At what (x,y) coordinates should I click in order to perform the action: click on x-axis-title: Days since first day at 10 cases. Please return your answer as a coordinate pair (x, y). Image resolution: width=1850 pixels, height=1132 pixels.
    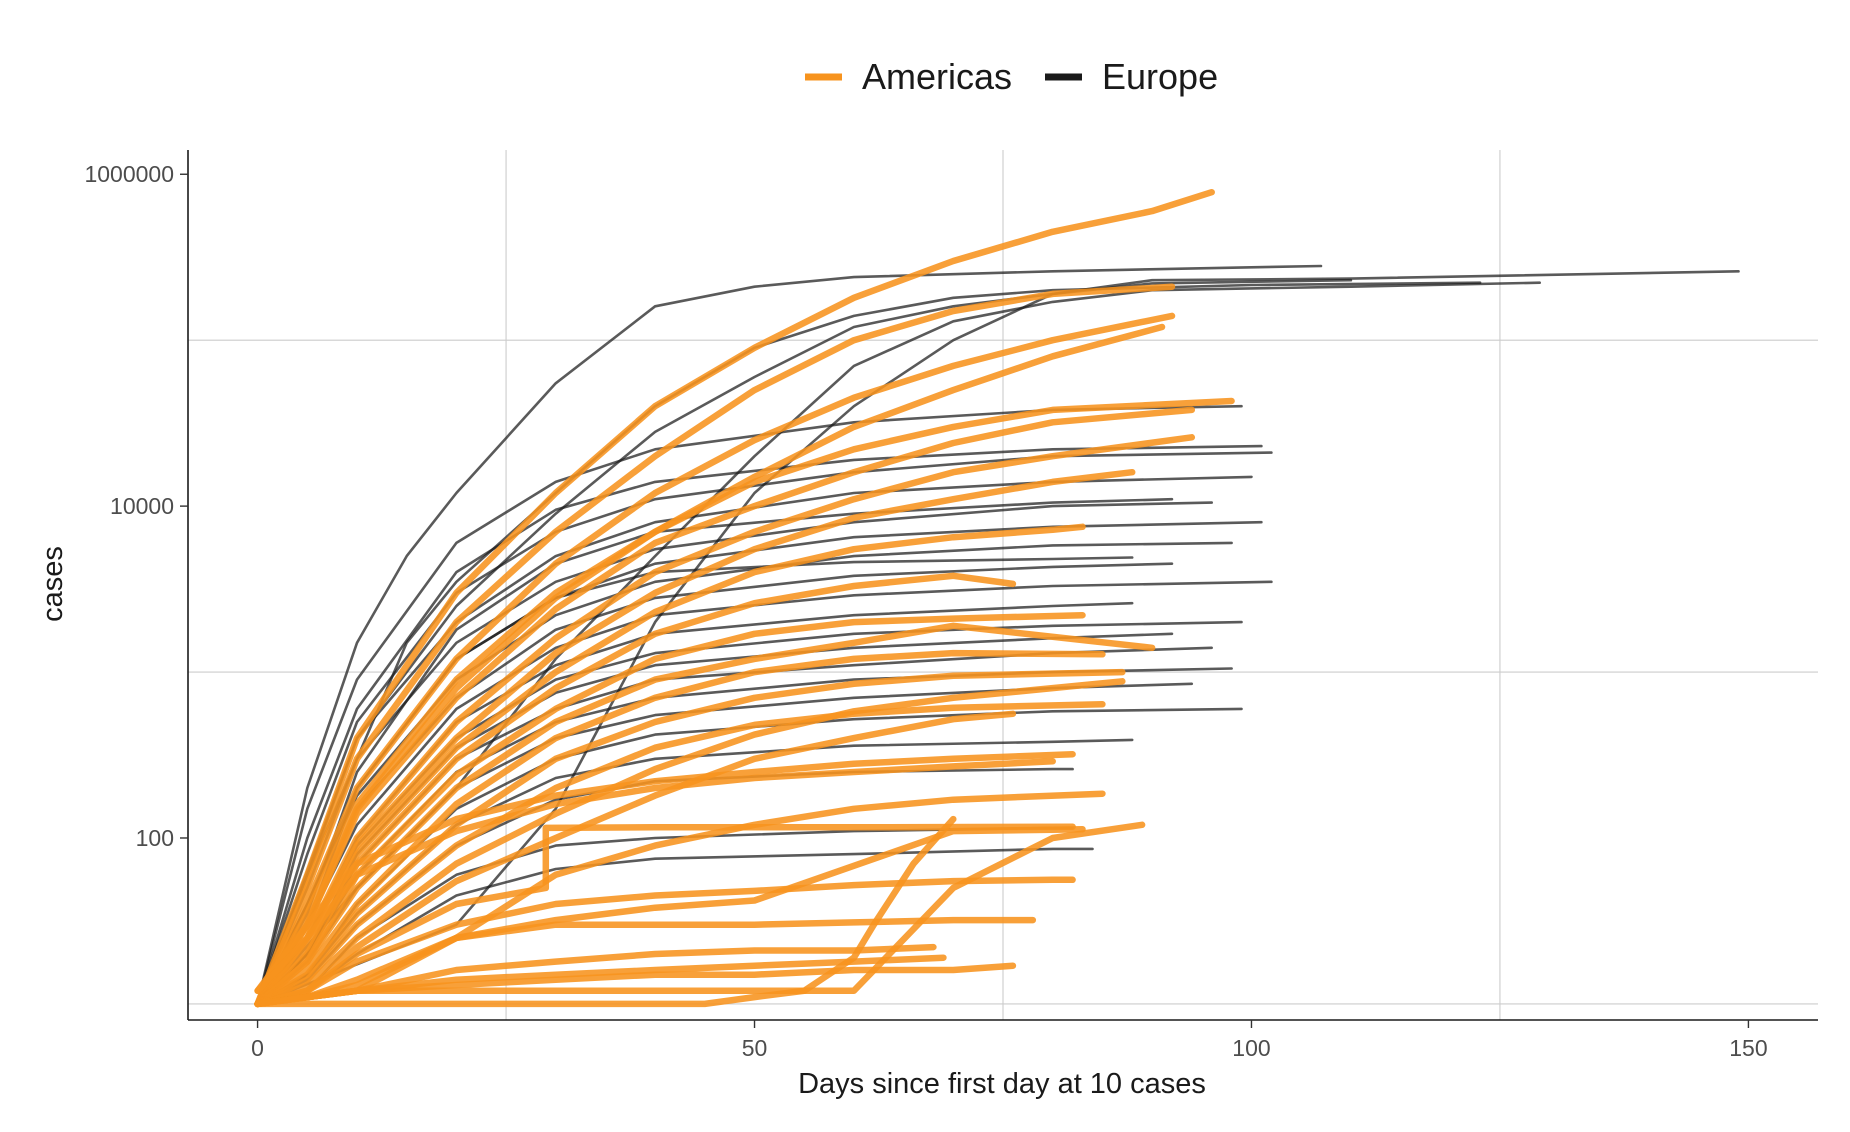
    Looking at the image, I should click on (1002, 1084).